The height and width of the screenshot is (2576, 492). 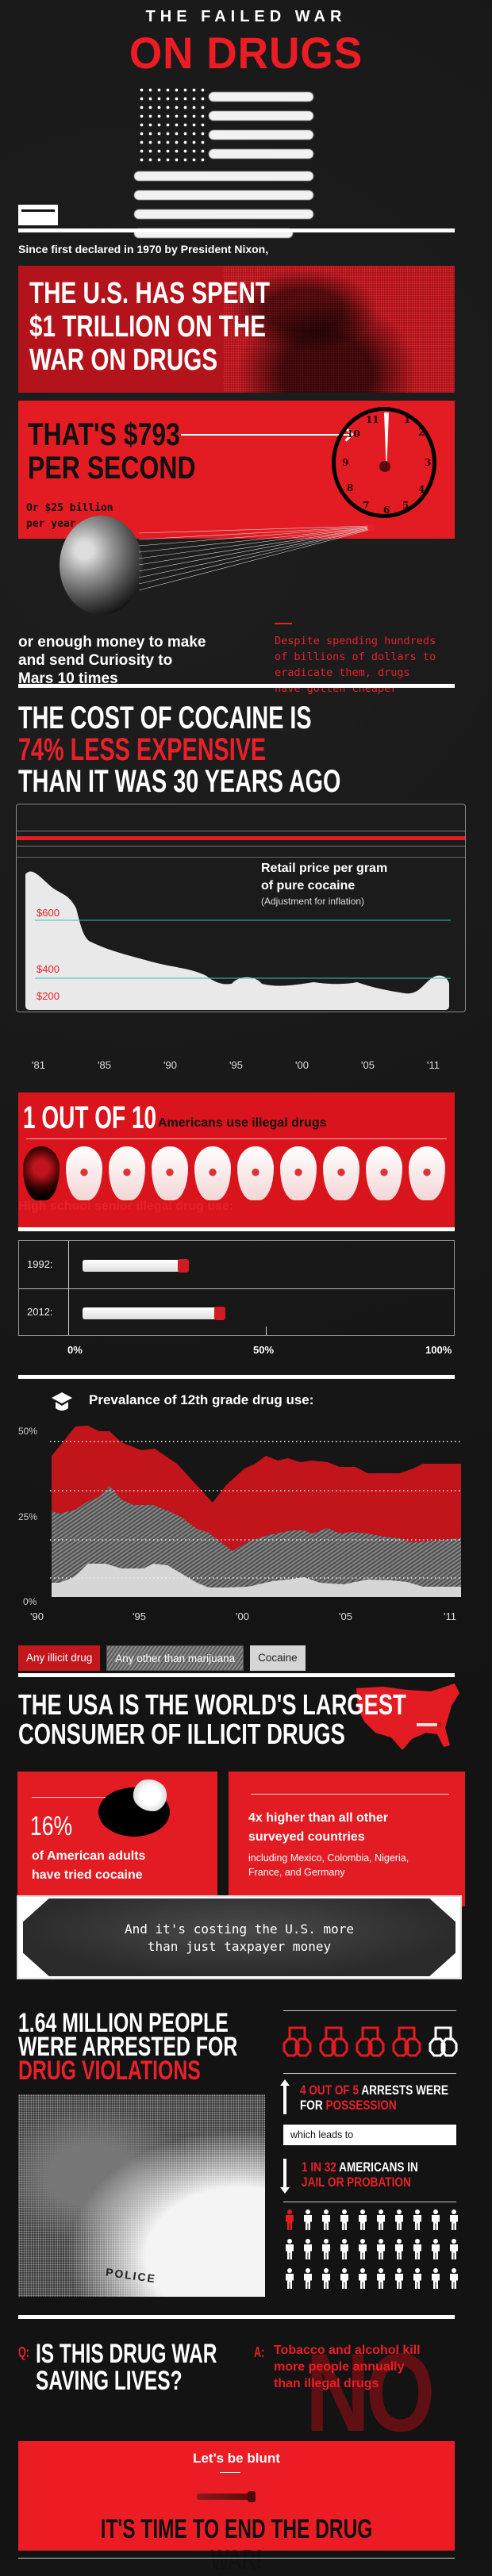 What do you see at coordinates (24, 2352) in the screenshot?
I see `question-marker: Q:` at bounding box center [24, 2352].